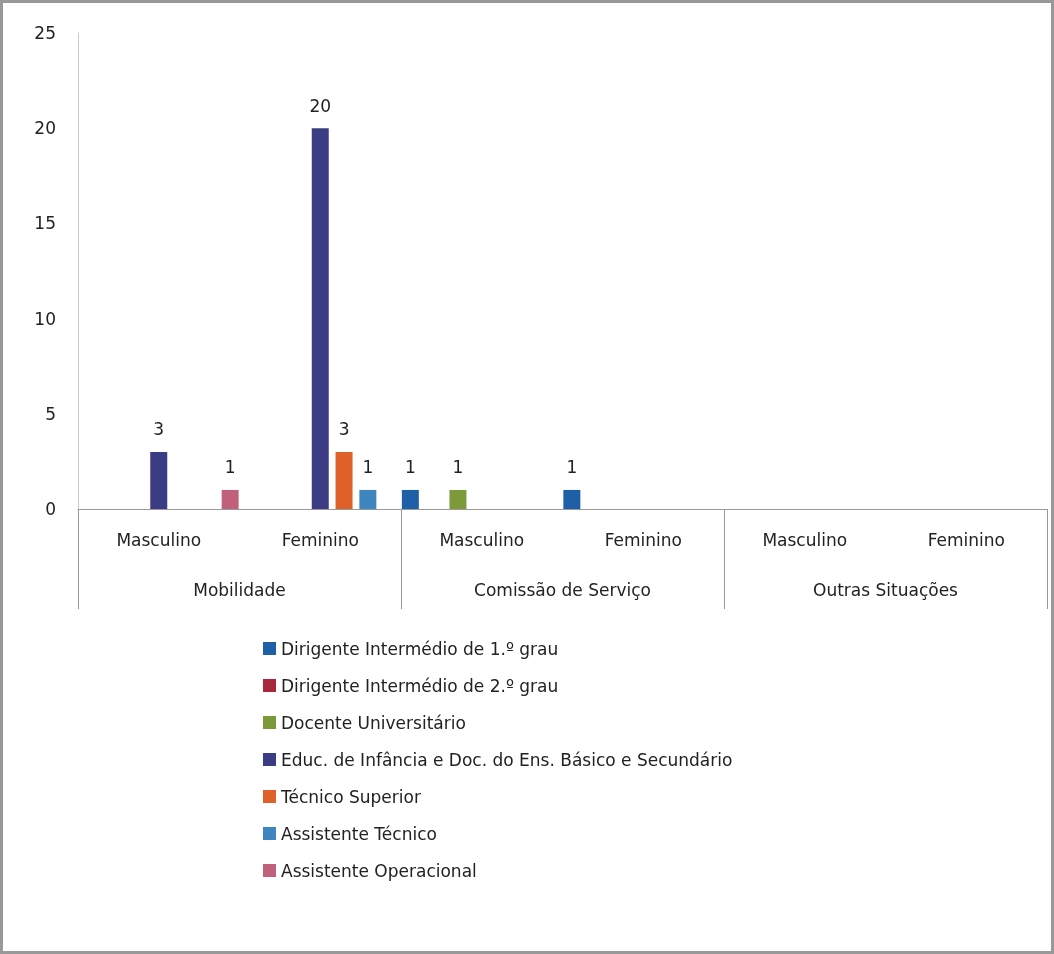  Describe the element at coordinates (379, 870) in the screenshot. I see `legend-label: Assistente Operacional` at that location.